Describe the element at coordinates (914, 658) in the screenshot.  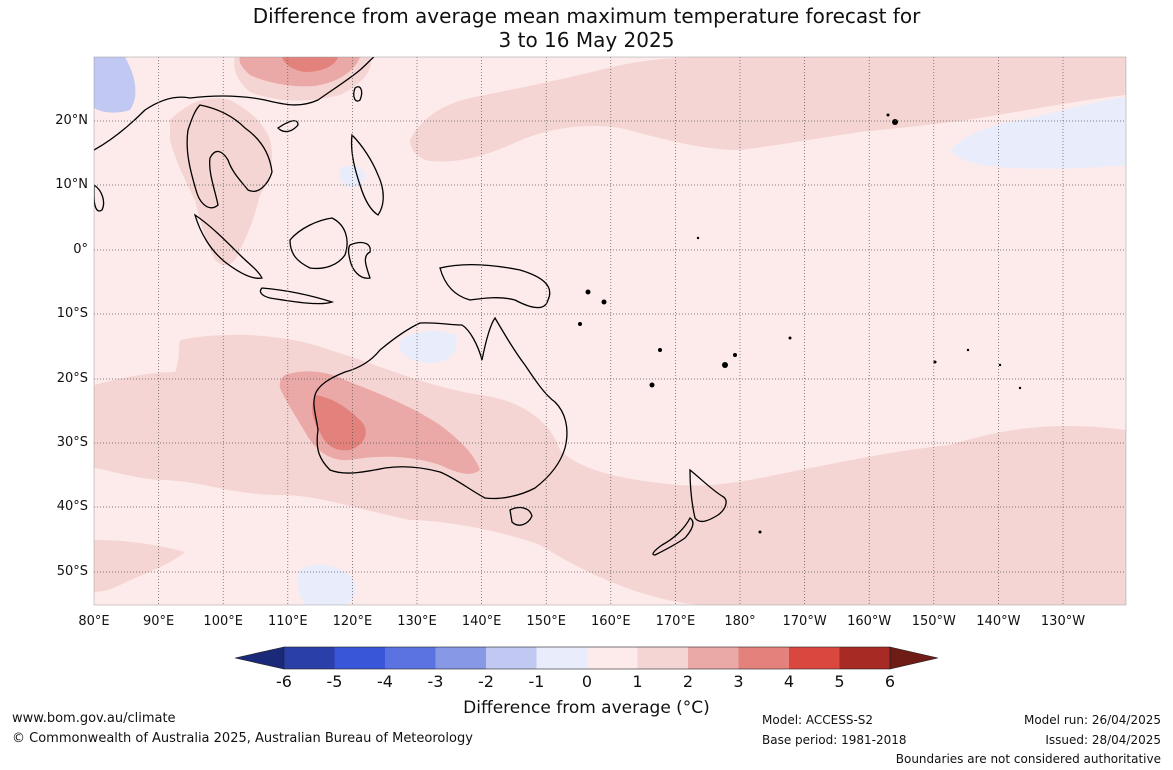
I see `colorbar-extend-high` at that location.